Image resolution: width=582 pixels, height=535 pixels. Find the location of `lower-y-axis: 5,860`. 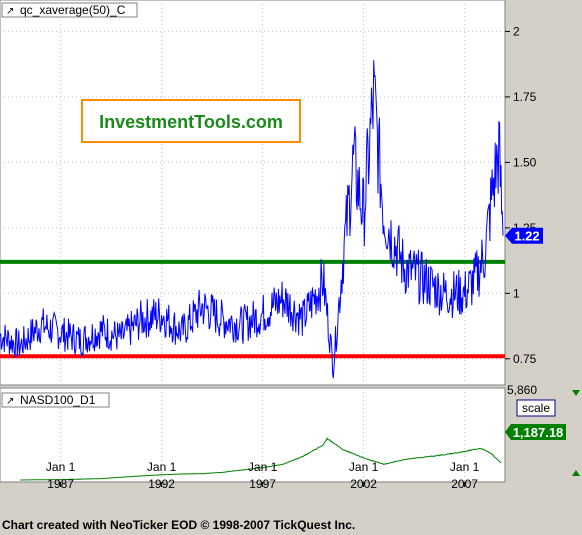

lower-y-axis: 5,860 is located at coordinates (522, 390).